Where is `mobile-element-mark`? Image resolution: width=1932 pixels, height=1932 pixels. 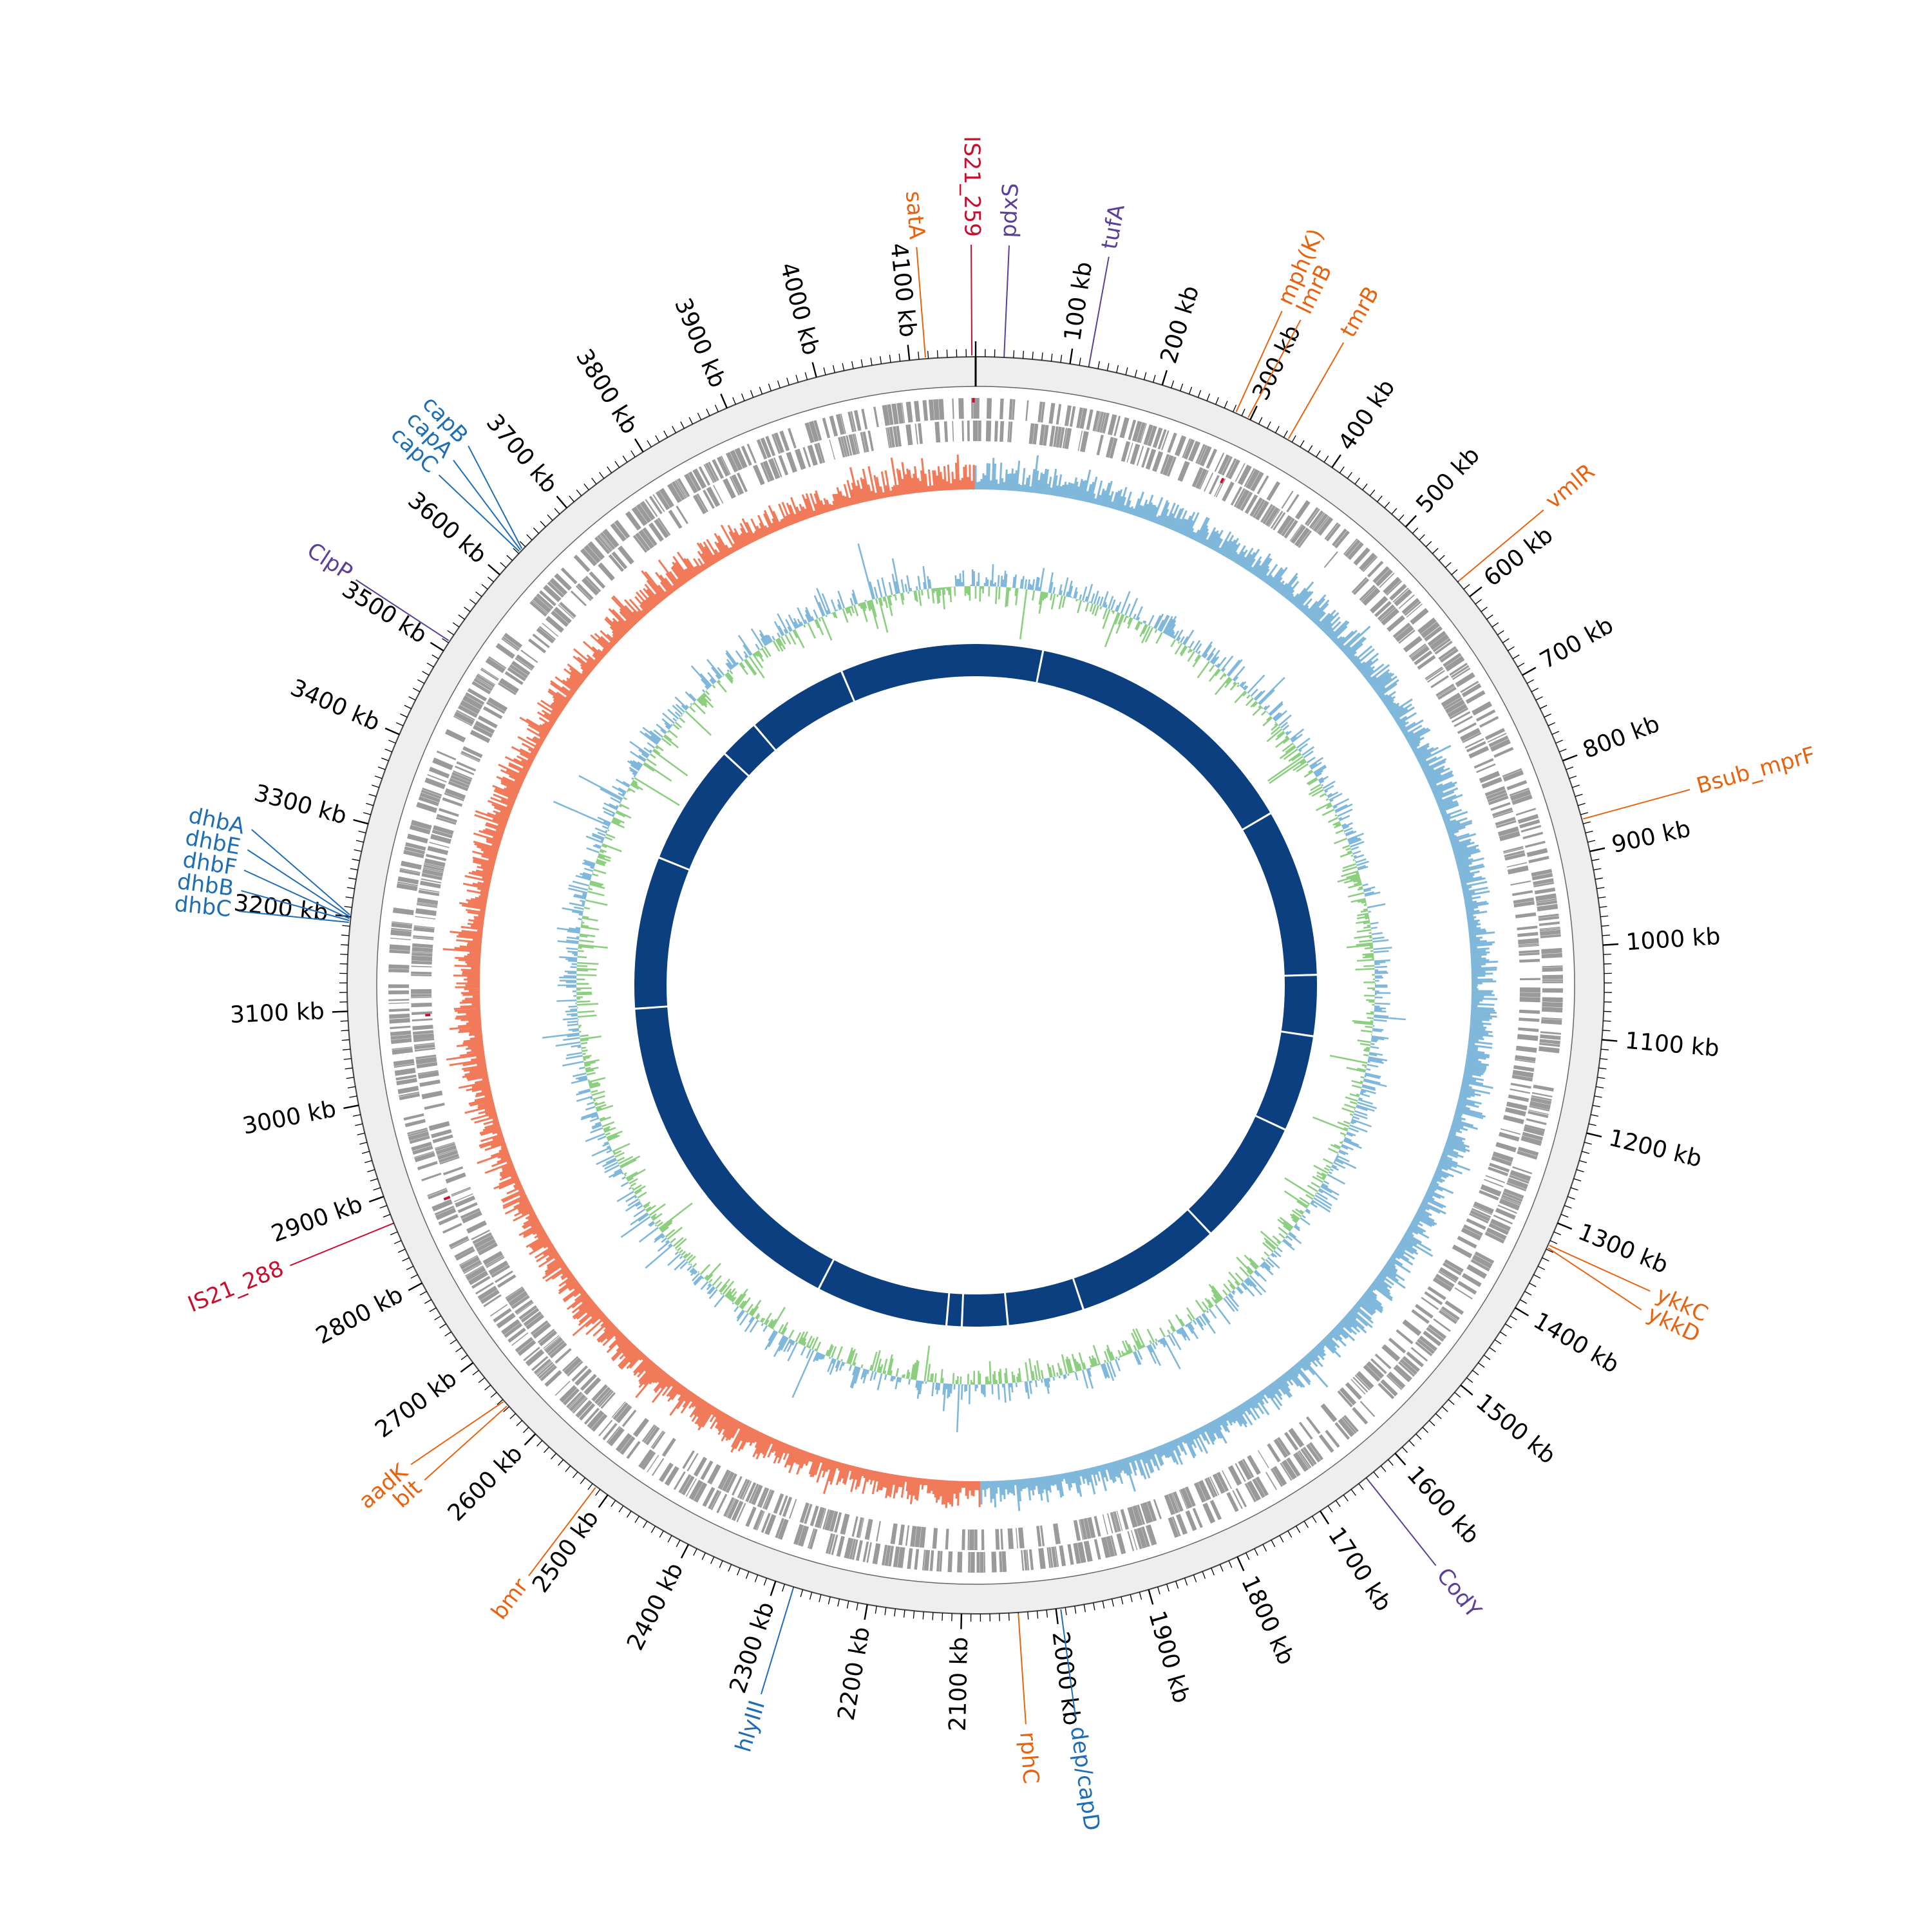
mobile-element-mark is located at coordinates (974, 400).